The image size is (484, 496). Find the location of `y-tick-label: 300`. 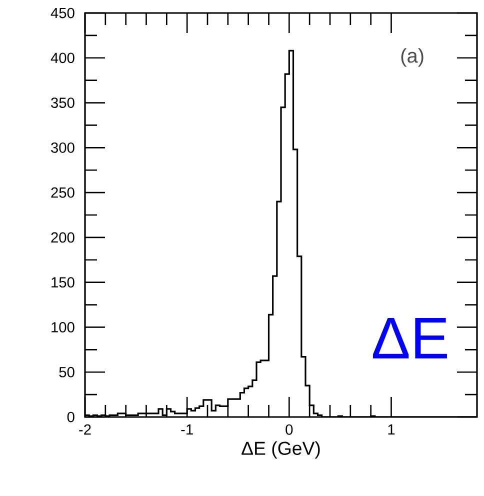

y-tick-label: 300 is located at coordinates (62, 147).